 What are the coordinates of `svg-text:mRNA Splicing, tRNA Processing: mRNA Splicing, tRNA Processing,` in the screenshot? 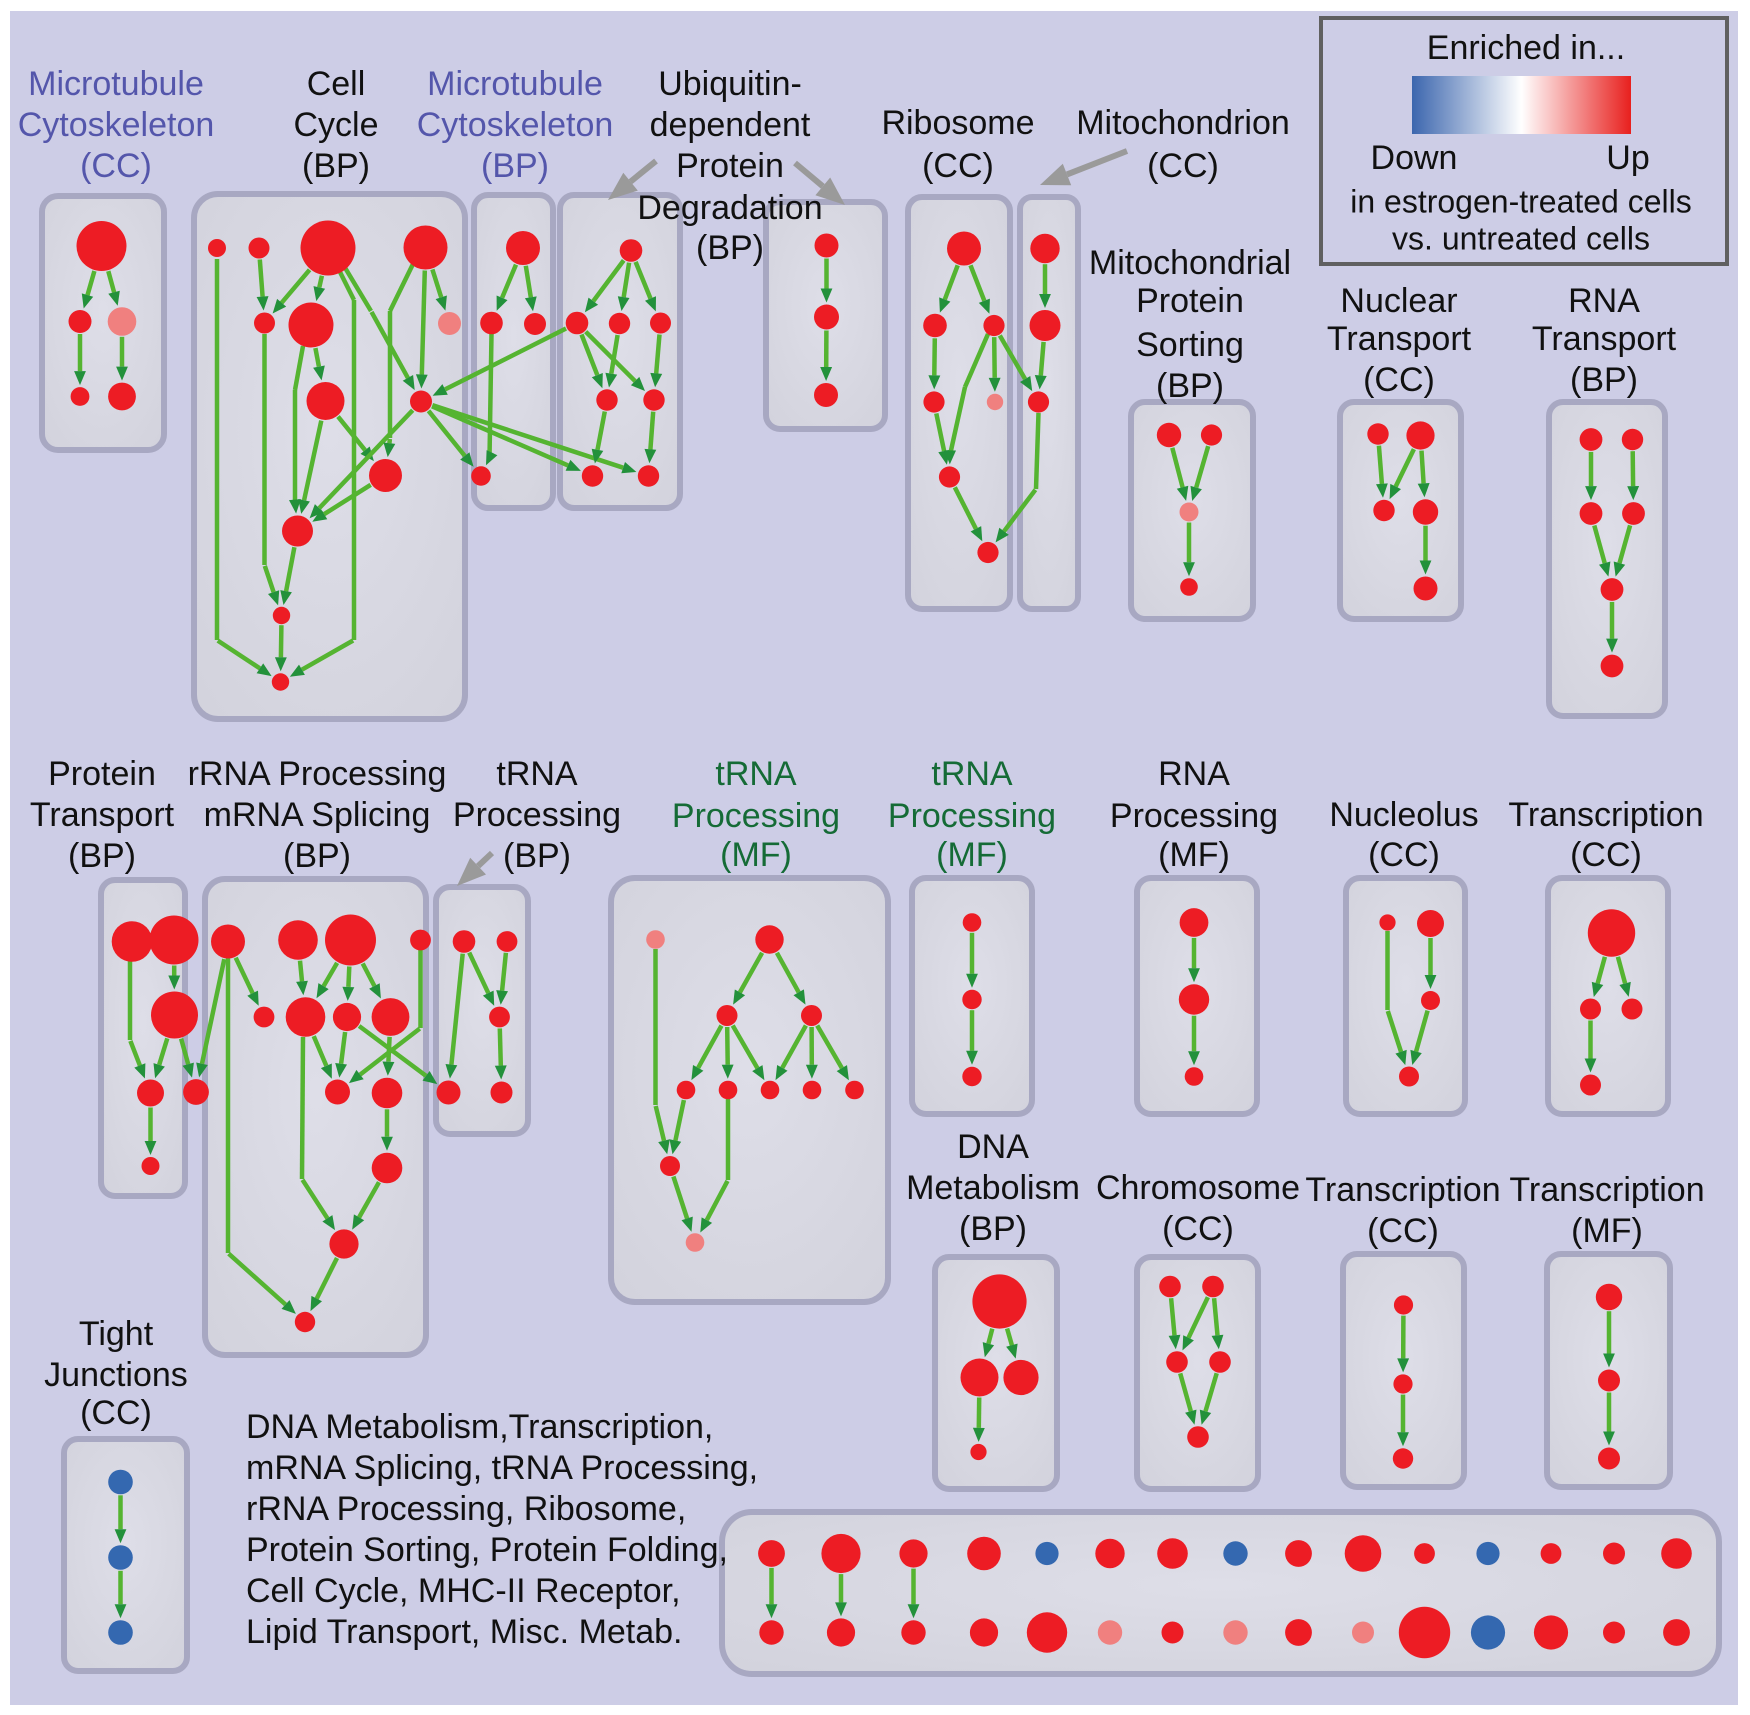 It's located at (502, 1468).